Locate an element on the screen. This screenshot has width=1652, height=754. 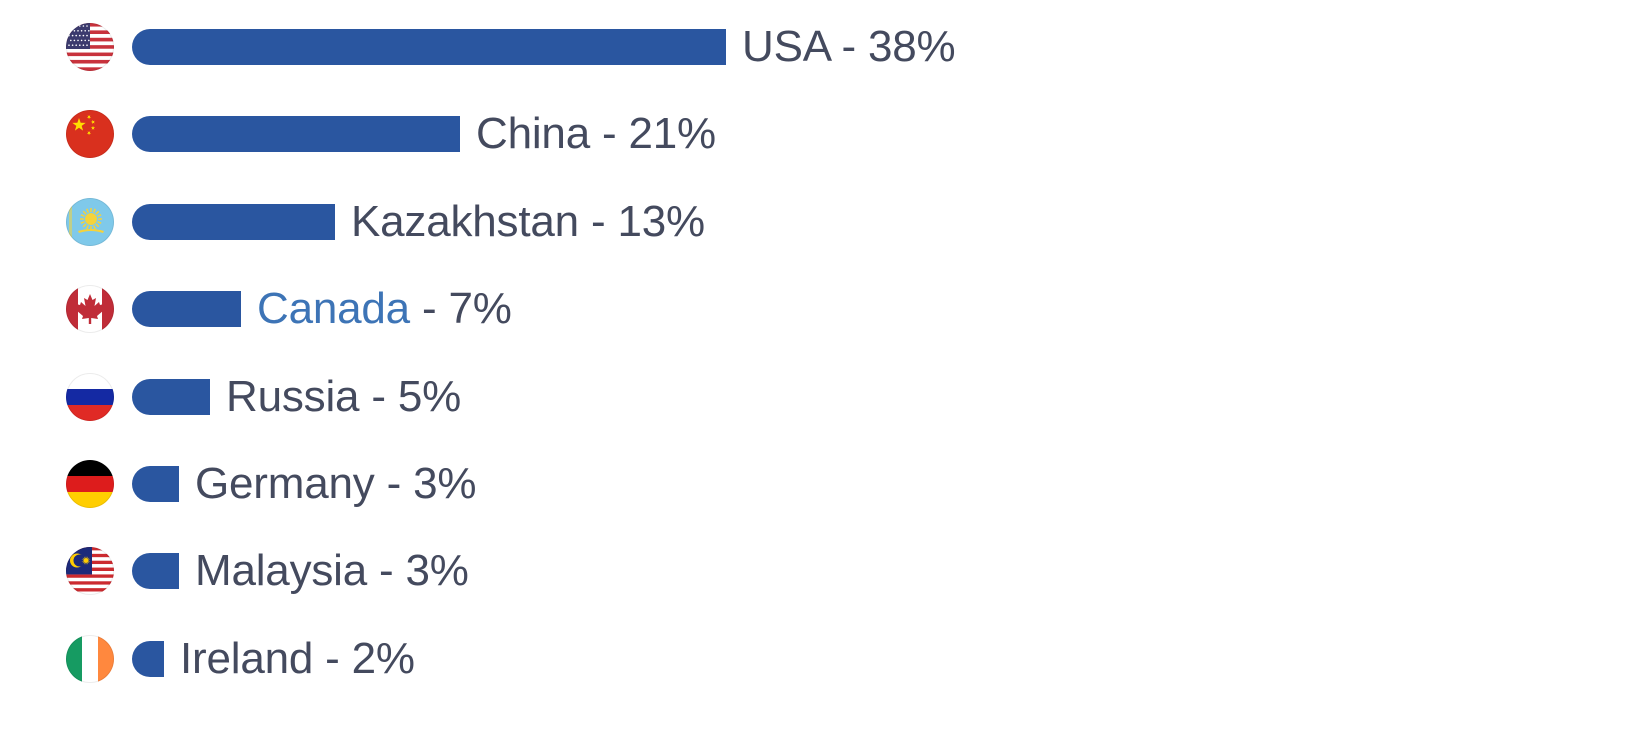
country-name: Russia is located at coordinates (293, 396).